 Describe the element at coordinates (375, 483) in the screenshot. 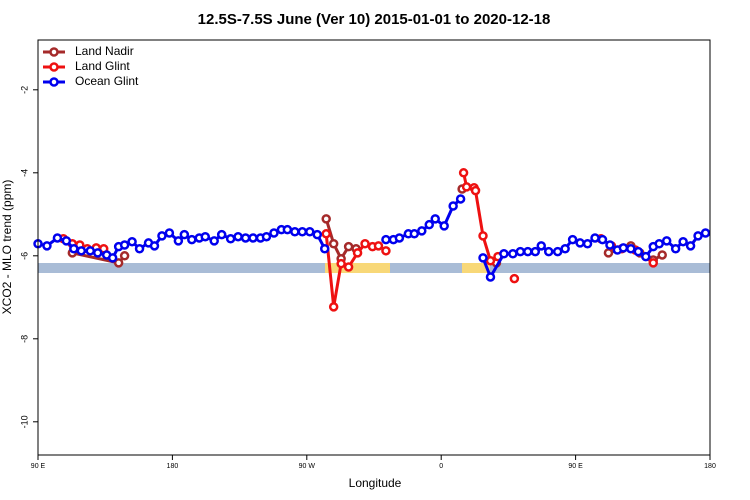

I see `x-axis-title: Longitude` at that location.